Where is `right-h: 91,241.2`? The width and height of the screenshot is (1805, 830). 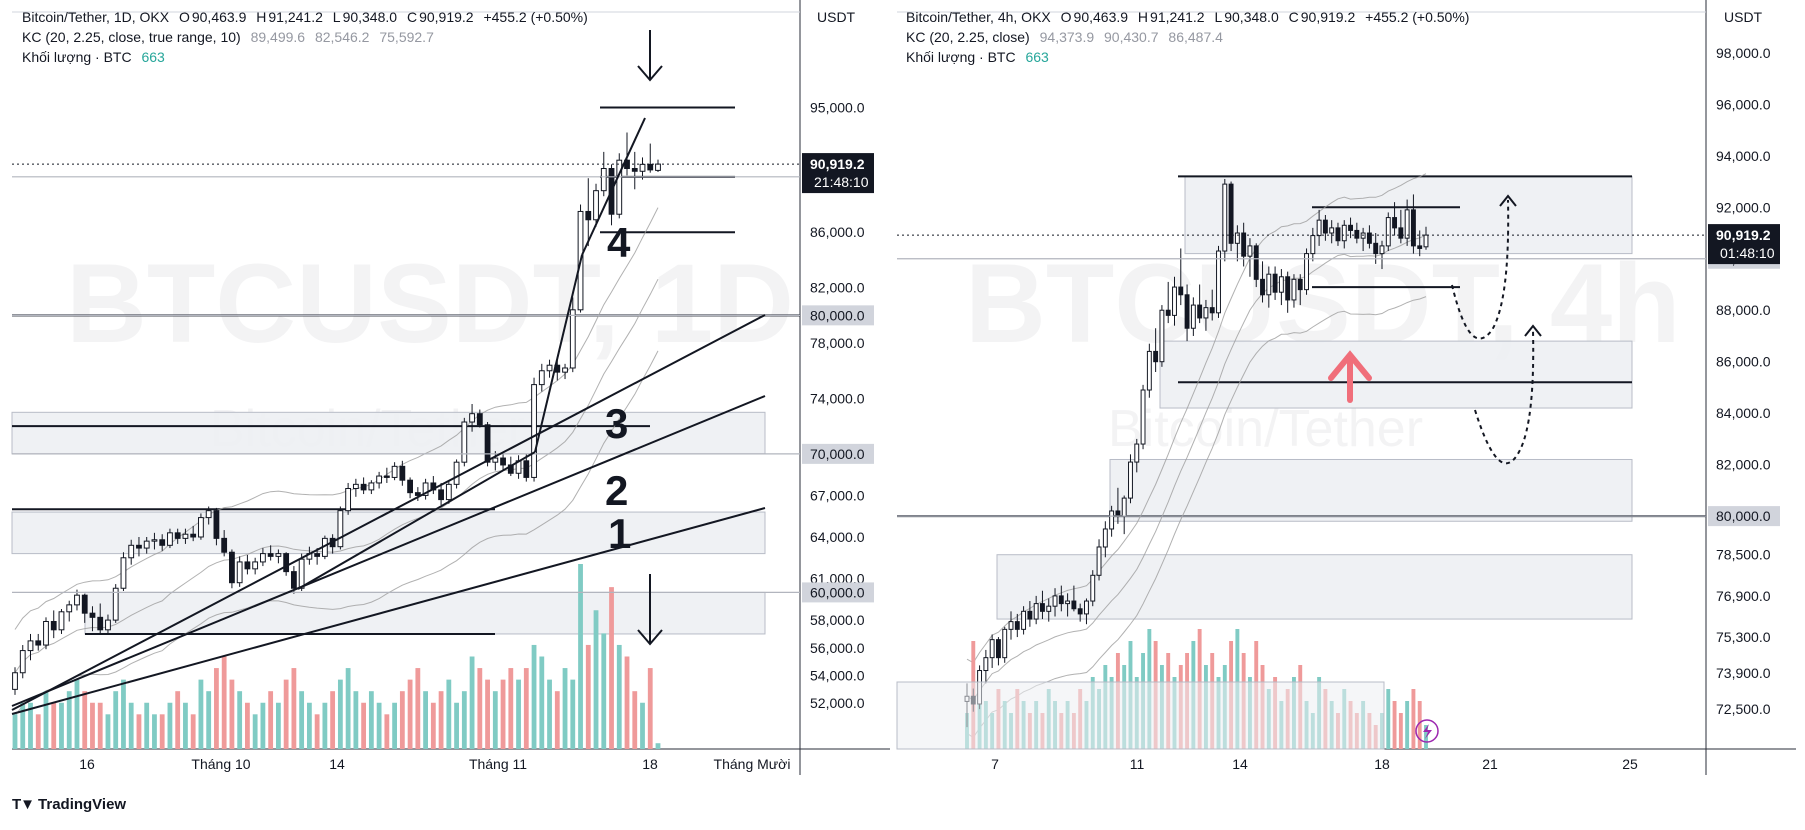
right-h: 91,241.2 is located at coordinates (1177, 17).